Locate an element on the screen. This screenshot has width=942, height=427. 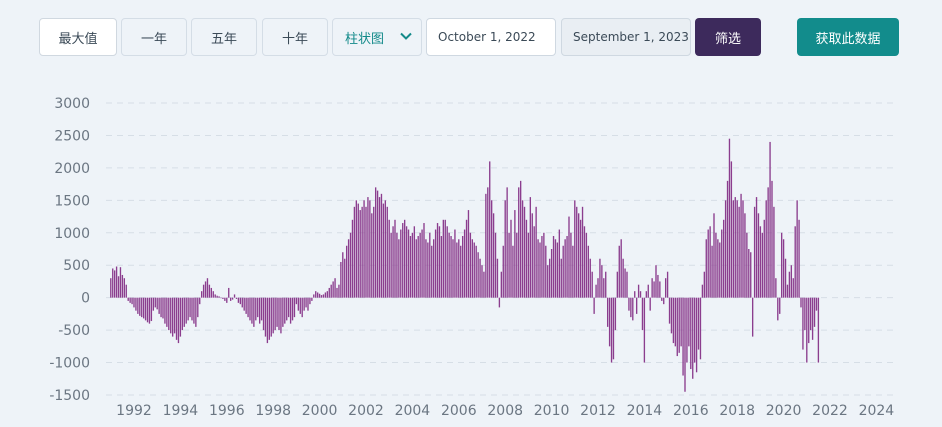
range-5y-button: 五年 is located at coordinates (224, 37).